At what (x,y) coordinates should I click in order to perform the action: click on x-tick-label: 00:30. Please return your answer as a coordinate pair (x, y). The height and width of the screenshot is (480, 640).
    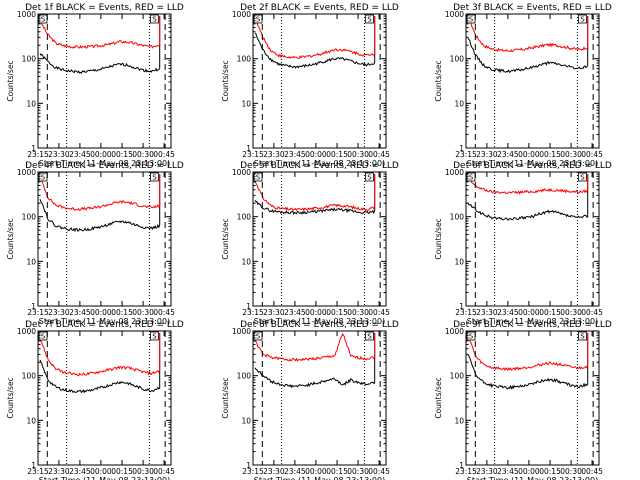
    Looking at the image, I should click on (358, 154).